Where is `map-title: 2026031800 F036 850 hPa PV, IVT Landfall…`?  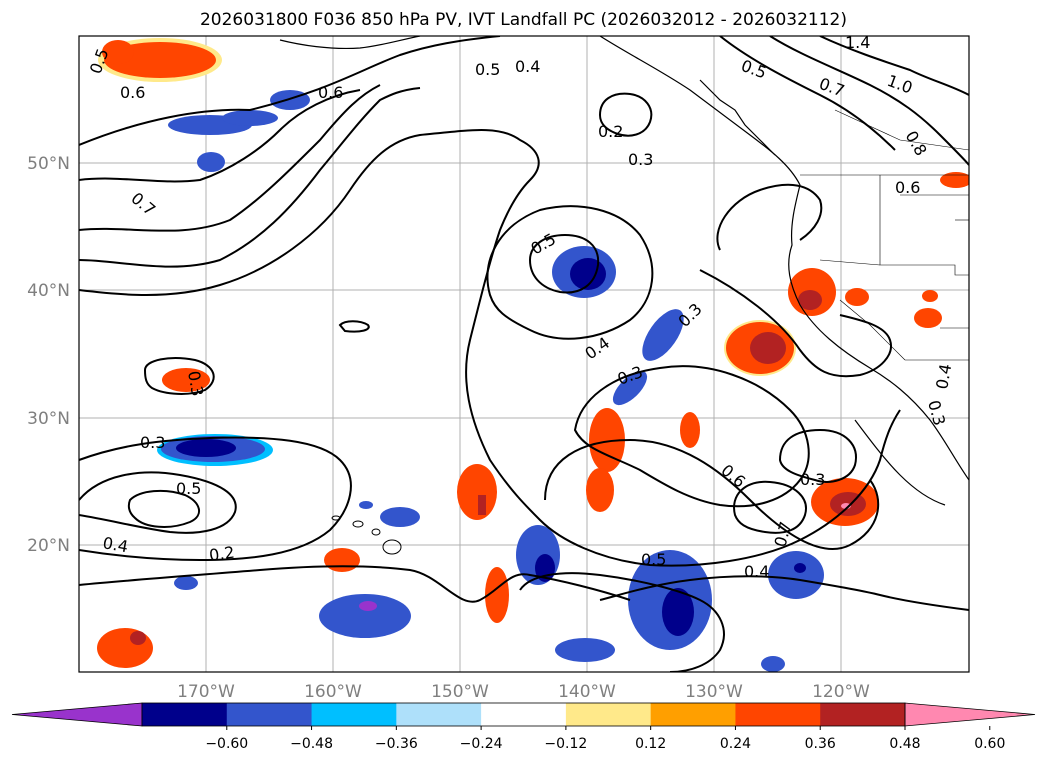
map-title: 2026031800 F036 850 hPa PV, IVT Landfall… is located at coordinates (523, 20).